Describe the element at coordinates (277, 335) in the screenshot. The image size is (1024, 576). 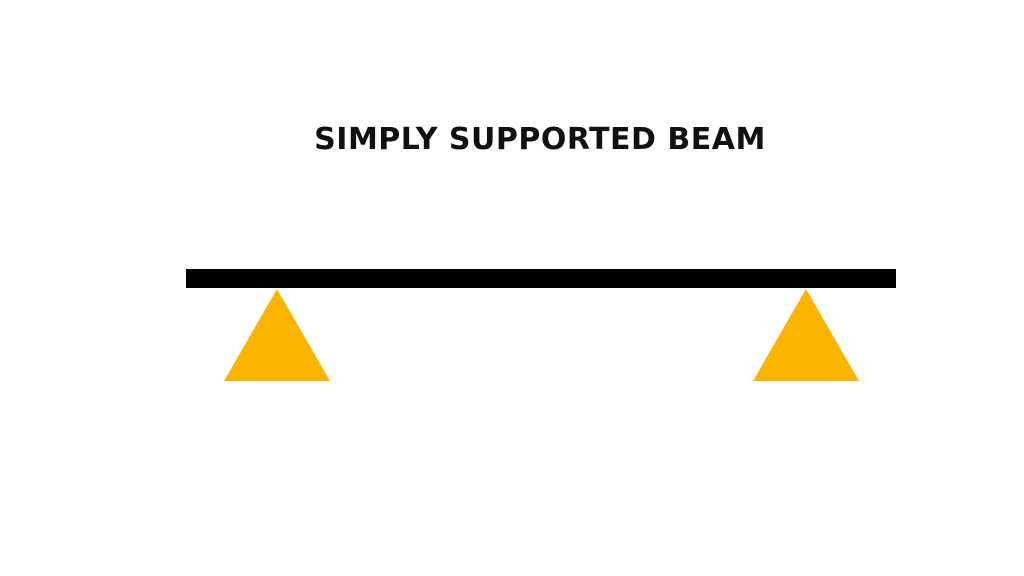
I see `left-support-triangle` at that location.